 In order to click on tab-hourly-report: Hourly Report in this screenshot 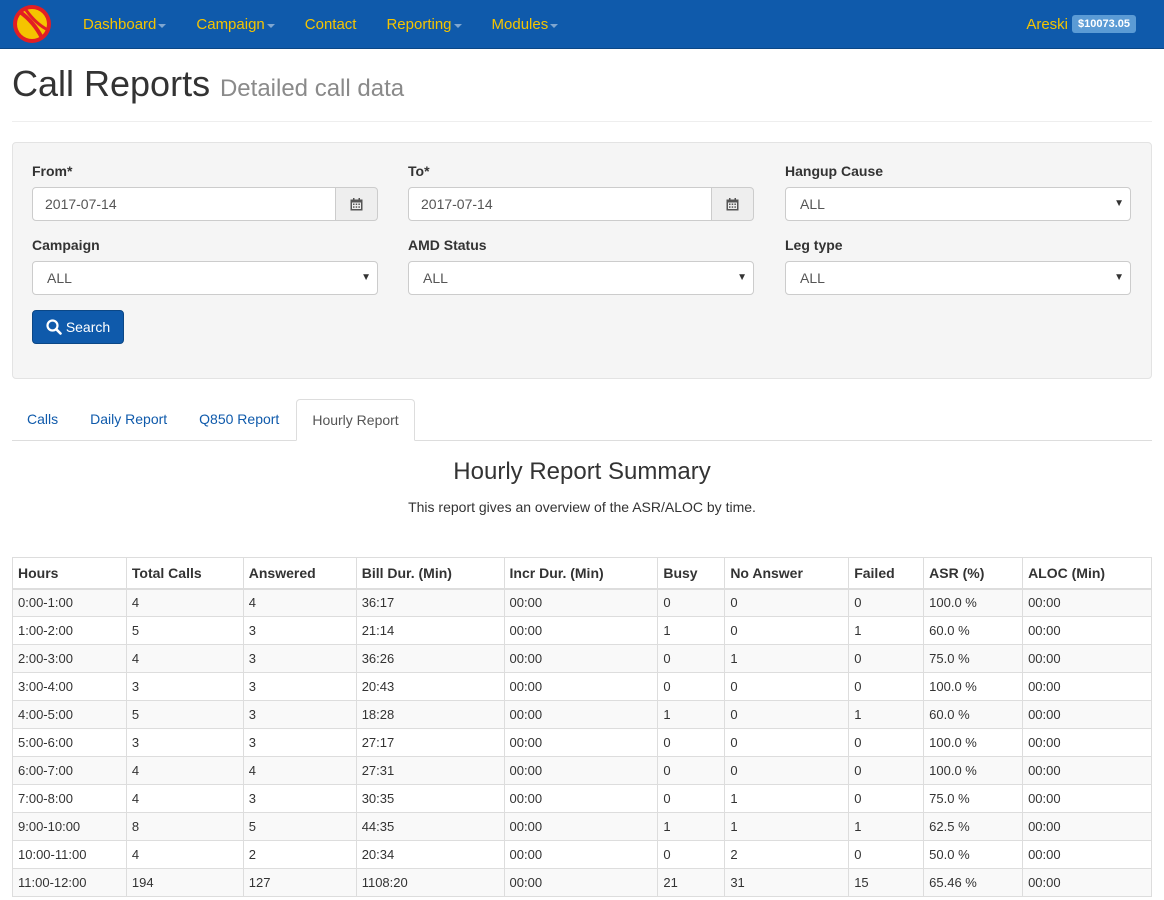, I will do `click(355, 420)`.